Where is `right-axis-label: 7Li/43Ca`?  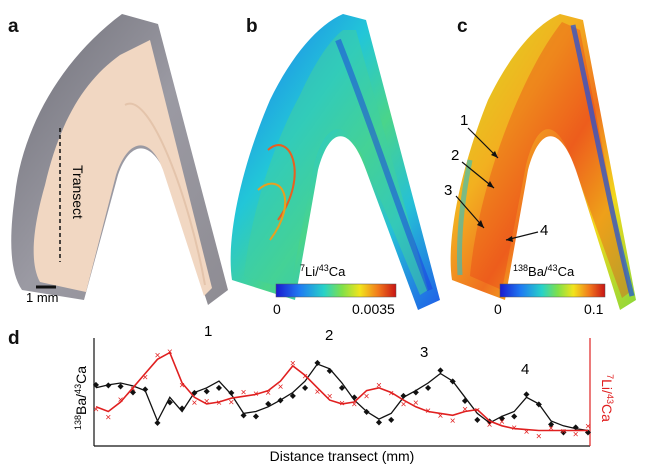 right-axis-label: 7Li/43Ca is located at coordinates (607, 398).